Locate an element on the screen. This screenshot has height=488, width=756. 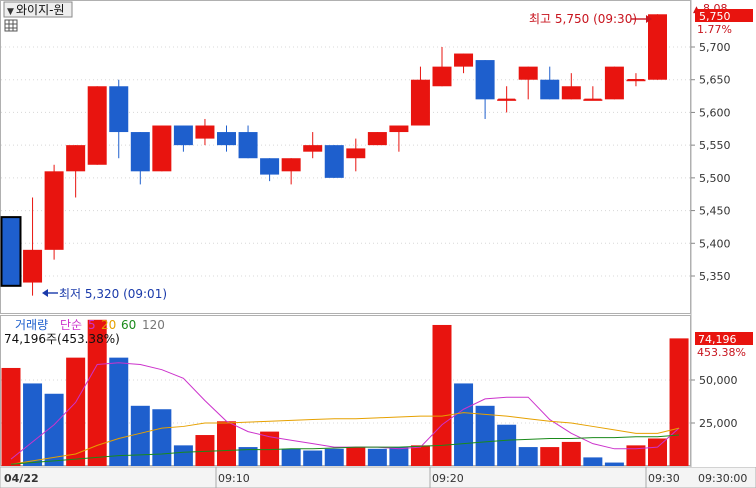
volume-title: 거래량 is located at coordinates (31, 325).